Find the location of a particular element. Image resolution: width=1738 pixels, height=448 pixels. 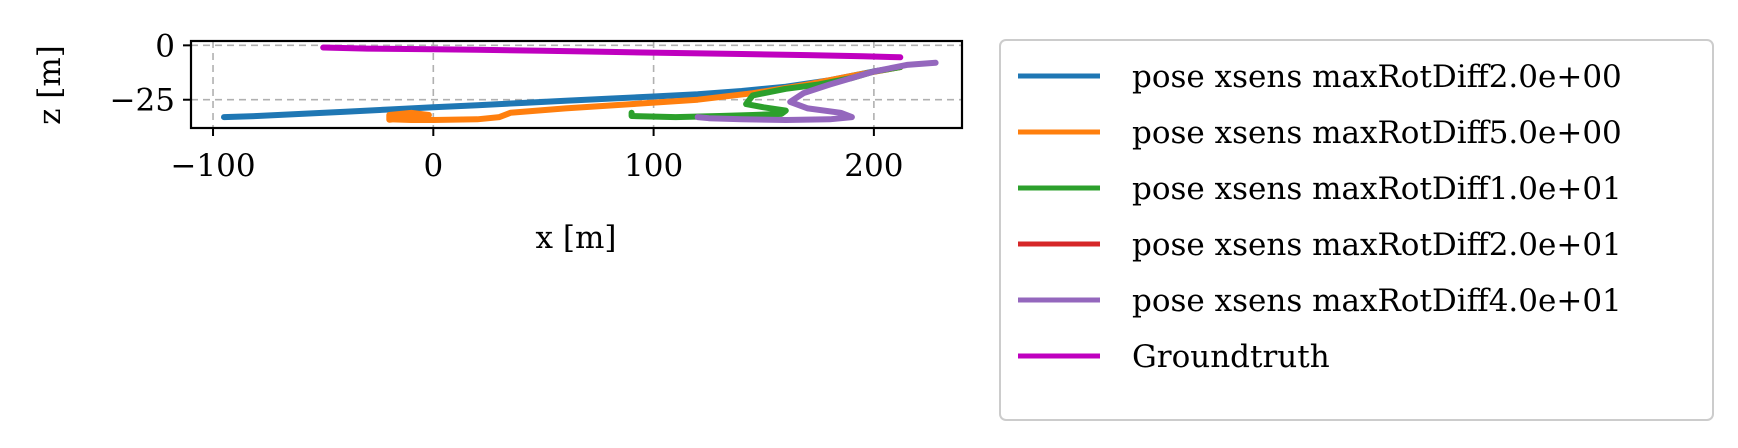

x-tick-label: 0 is located at coordinates (433, 166).